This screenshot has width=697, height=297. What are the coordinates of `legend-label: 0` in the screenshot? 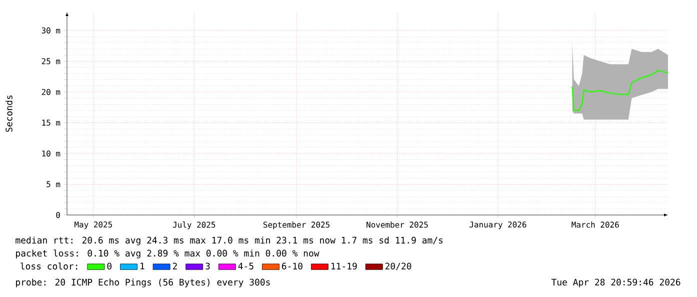 It's located at (109, 266).